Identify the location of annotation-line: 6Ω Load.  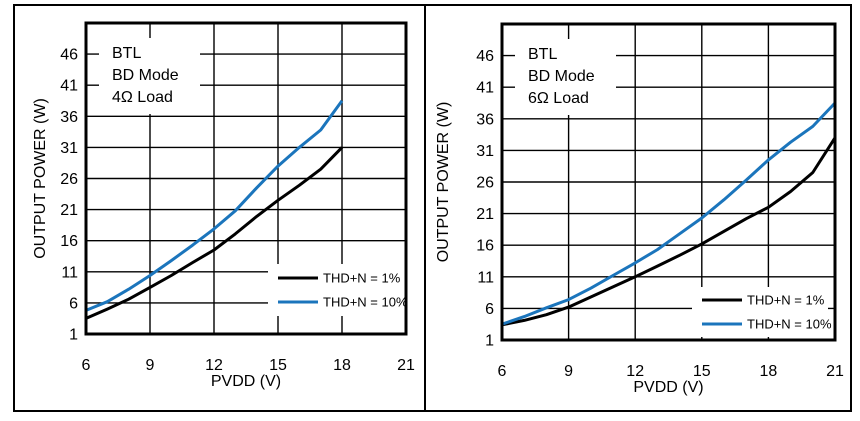
(558, 98).